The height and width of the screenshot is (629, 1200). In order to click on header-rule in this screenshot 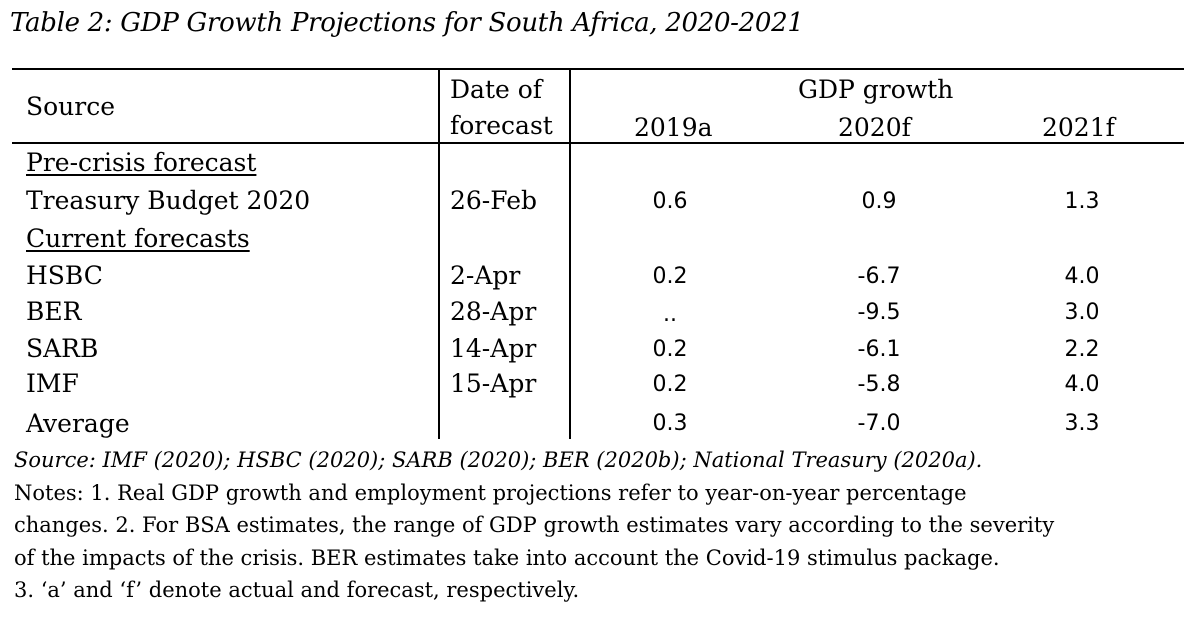, I will do `click(598, 143)`.